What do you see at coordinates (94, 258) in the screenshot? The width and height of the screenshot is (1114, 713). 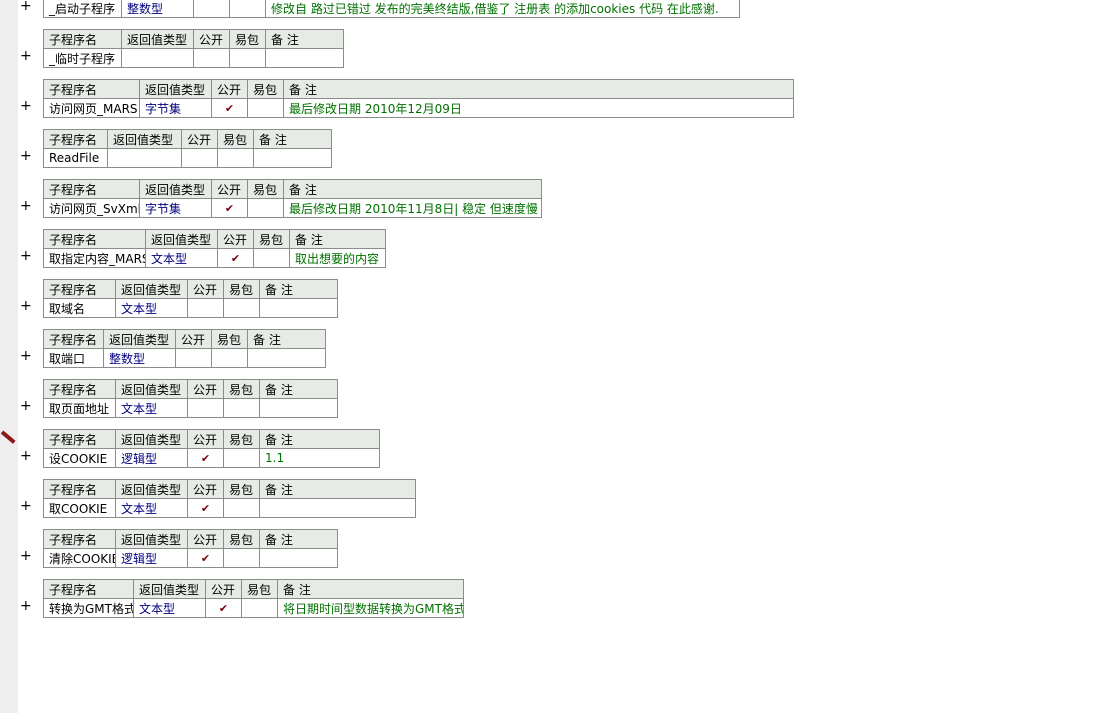 I see `subroutine-name-cell: 取指定内容_MARS` at bounding box center [94, 258].